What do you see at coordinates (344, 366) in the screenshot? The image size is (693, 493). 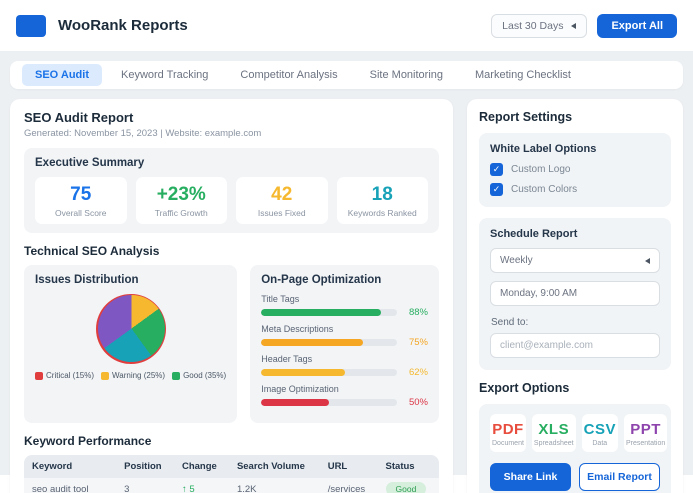 I see `progress-header-tags: Header Tags 62%` at bounding box center [344, 366].